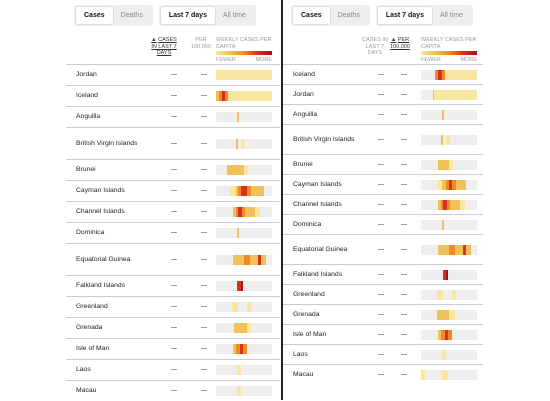 Image resolution: width=550 pixels, height=401 pixels. What do you see at coordinates (244, 50) in the screenshot?
I see `weekly-column-header: WEEKLY CASES PER CAPITA FEWER MORE` at bounding box center [244, 50].